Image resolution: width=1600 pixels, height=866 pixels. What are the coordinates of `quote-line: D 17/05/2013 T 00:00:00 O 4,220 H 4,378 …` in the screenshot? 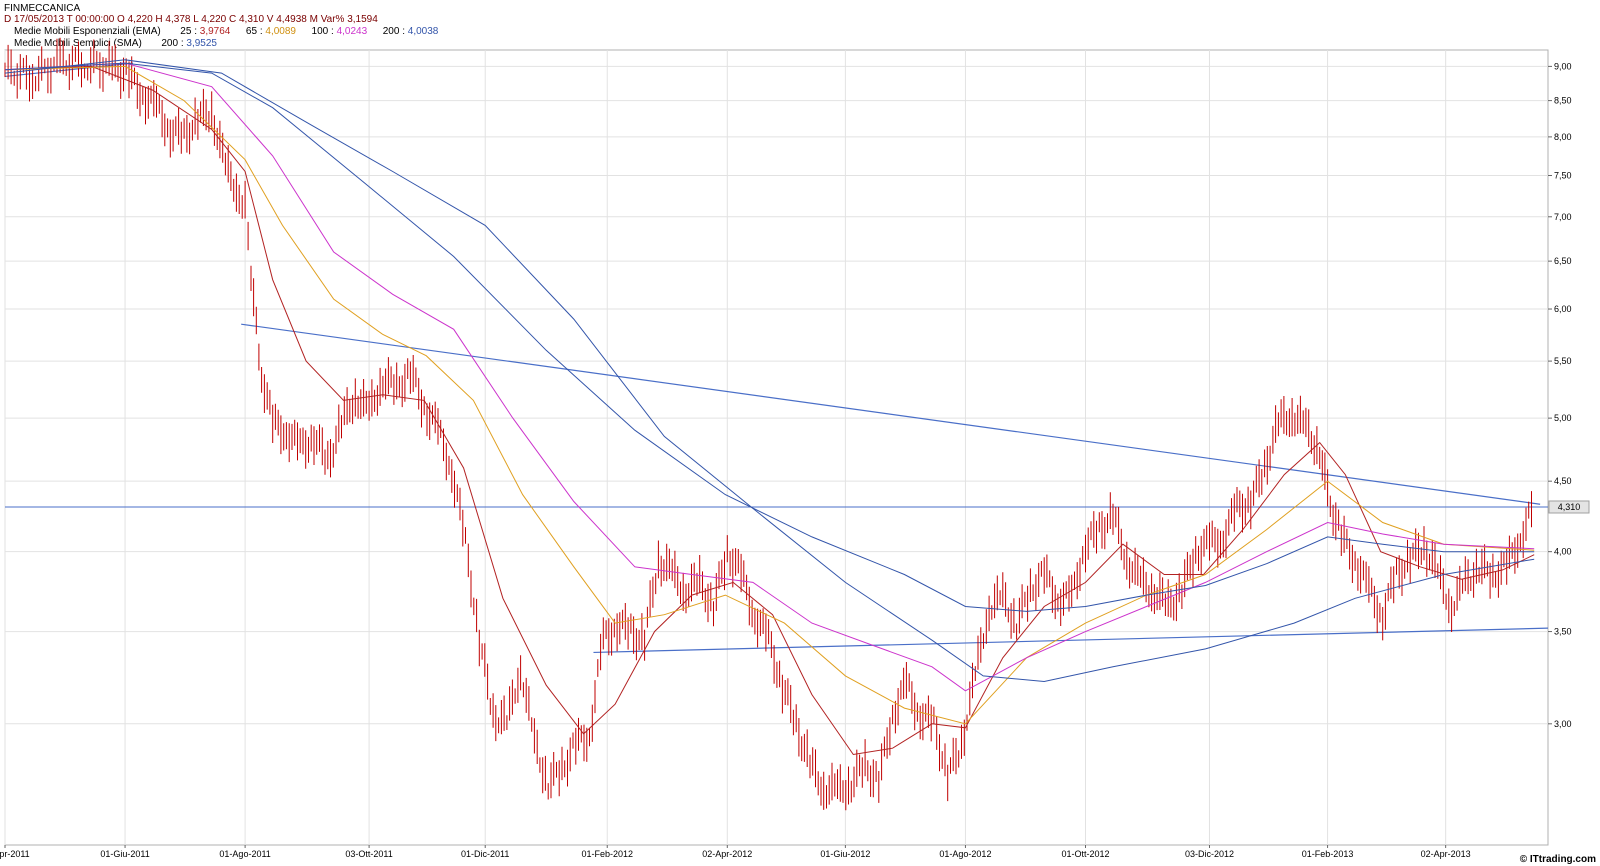 It's located at (191, 19).